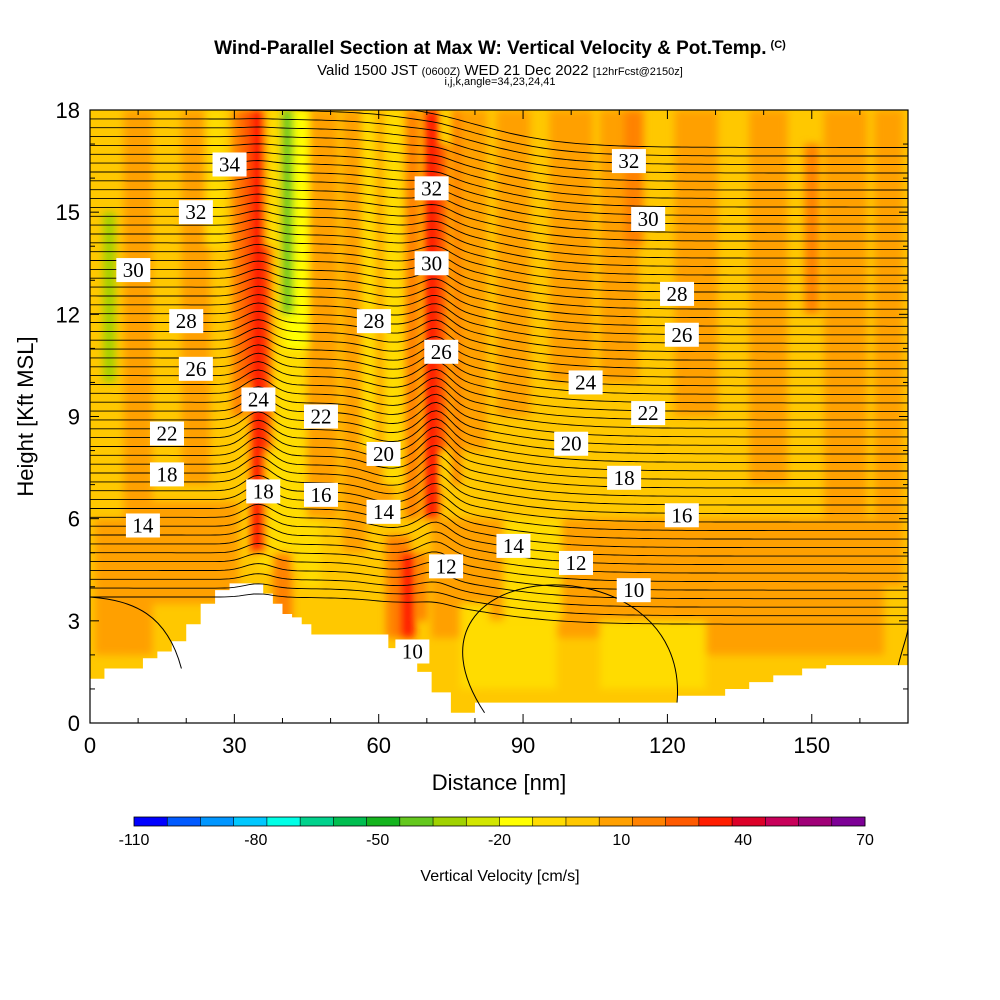  What do you see at coordinates (74, 621) in the screenshot?
I see `y-tick-label: 3` at bounding box center [74, 621].